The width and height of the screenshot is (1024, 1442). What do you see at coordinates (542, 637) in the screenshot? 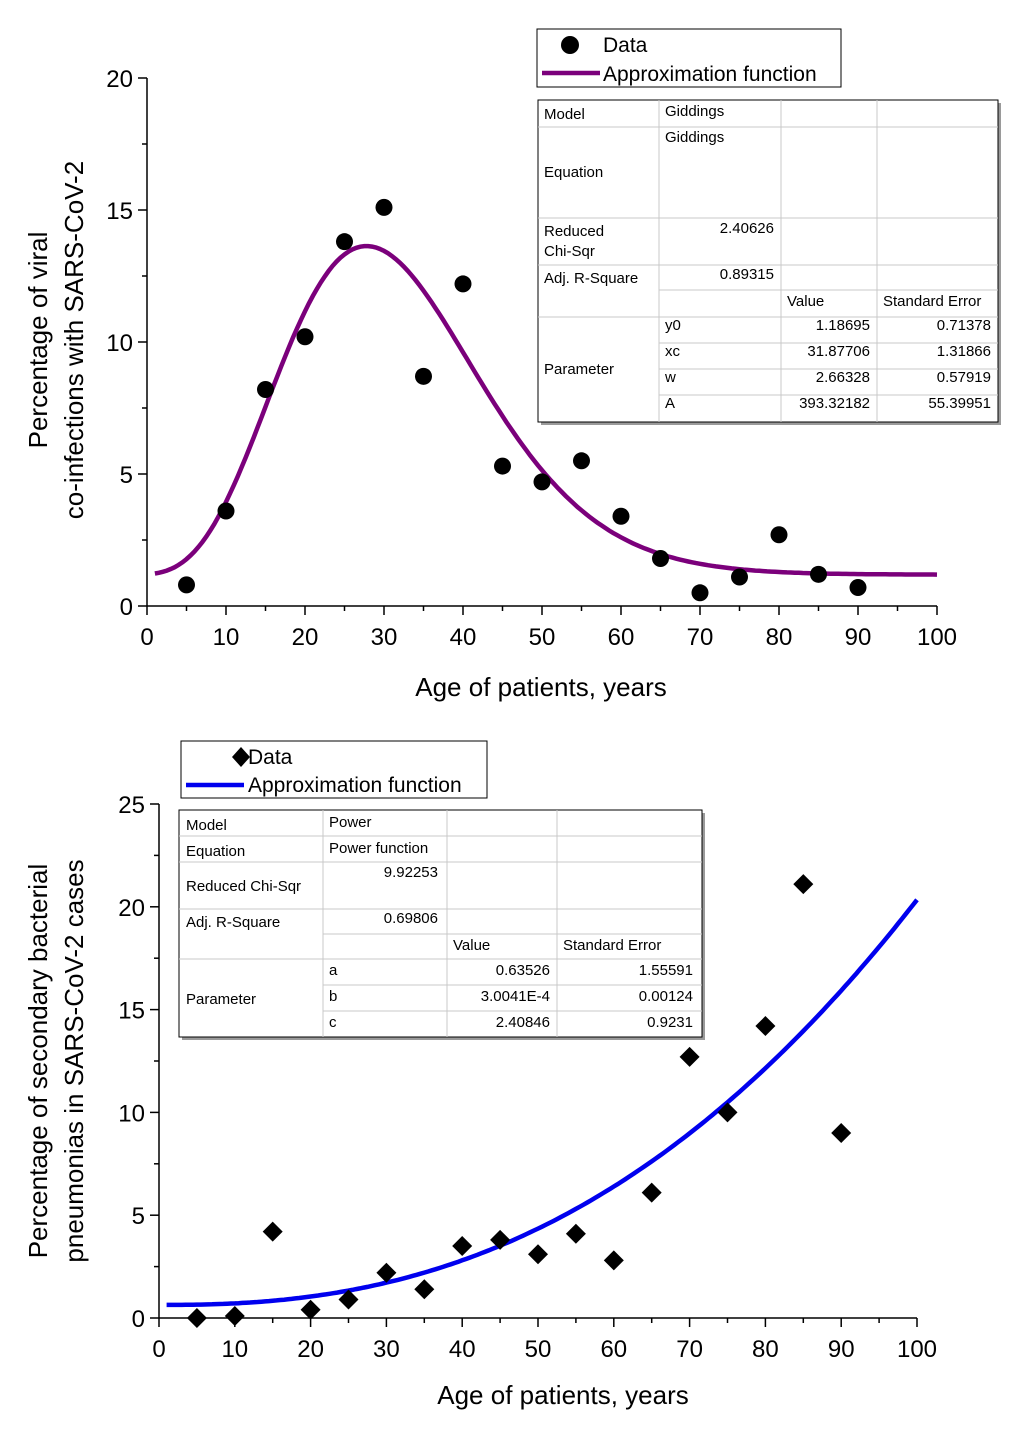
I see `chart1-x-tick-label: 50` at bounding box center [542, 637].